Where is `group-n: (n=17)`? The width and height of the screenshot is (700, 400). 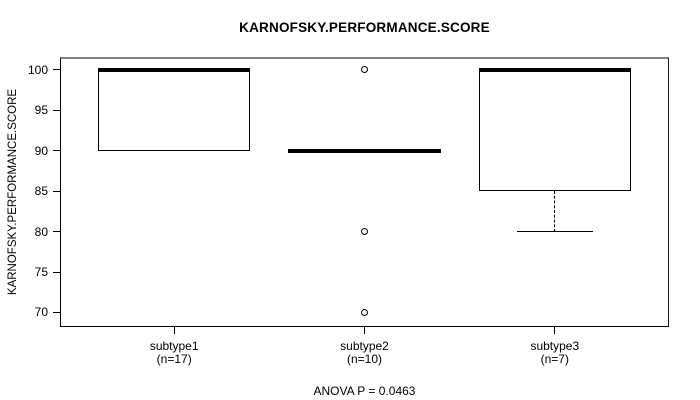 group-n: (n=17) is located at coordinates (174, 359).